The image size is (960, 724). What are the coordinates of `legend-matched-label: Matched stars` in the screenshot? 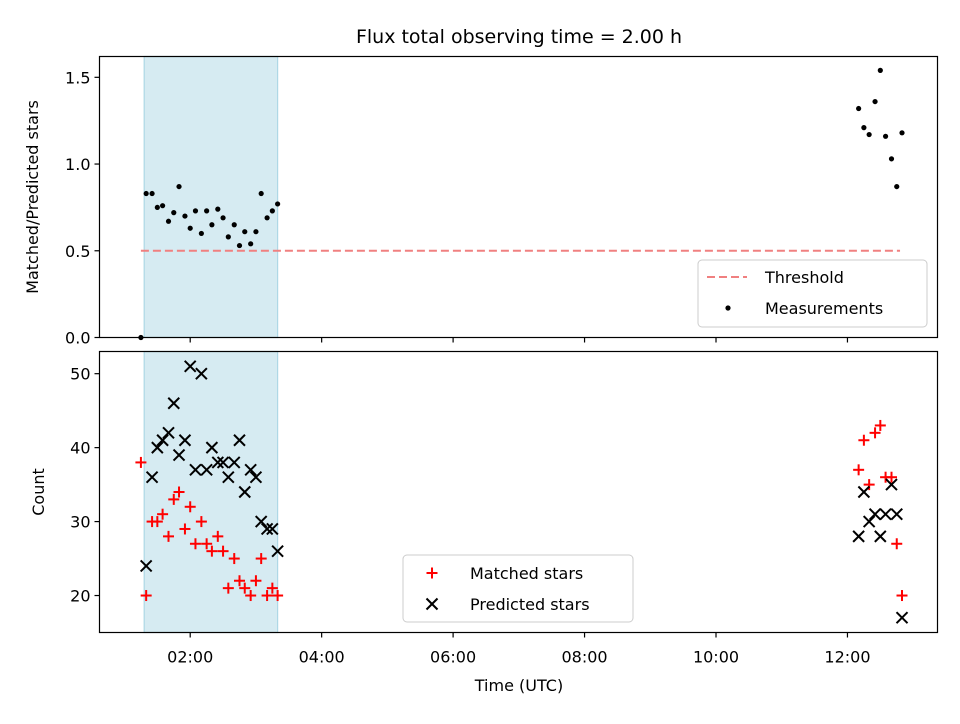 It's located at (526, 573).